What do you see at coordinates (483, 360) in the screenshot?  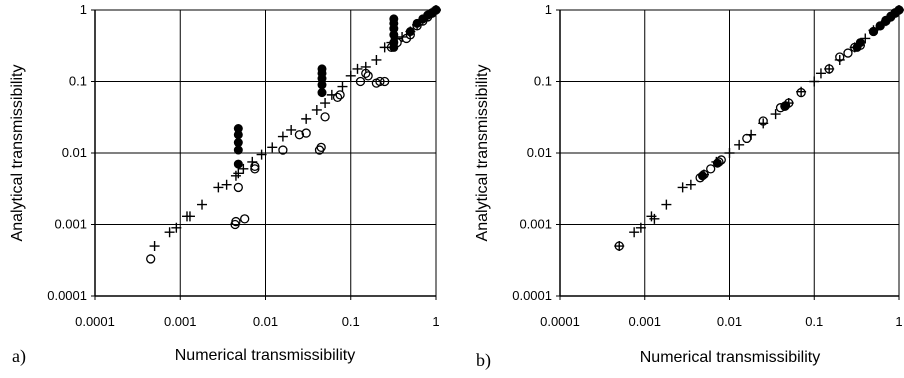 I see `panel-label: b)` at bounding box center [483, 360].